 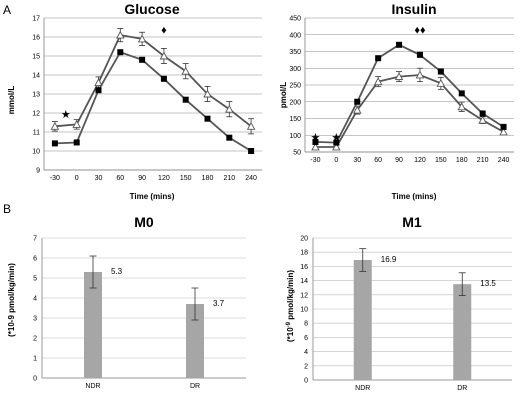 What do you see at coordinates (164, 178) in the screenshot?
I see `glucose-x-tick-label: 120` at bounding box center [164, 178].